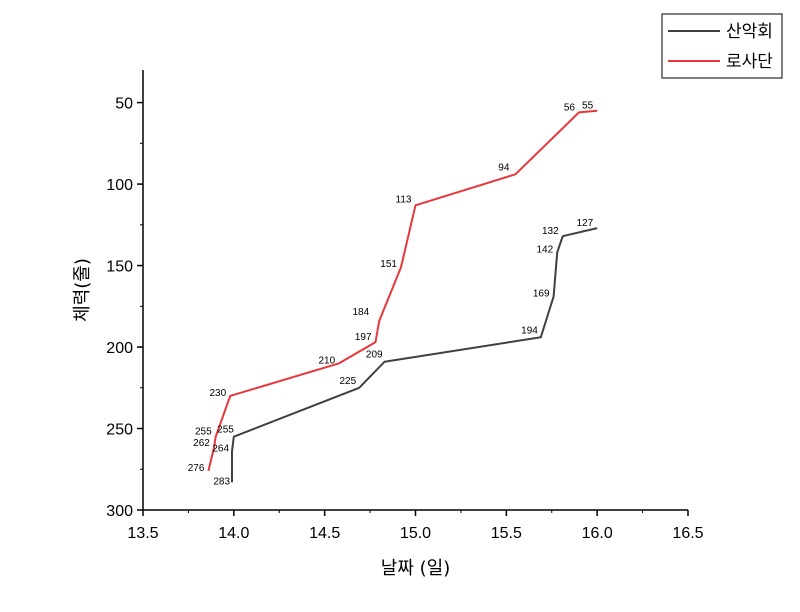 This screenshot has width=800, height=612. What do you see at coordinates (506, 533) in the screenshot?
I see `x-tick-label: 15.5` at bounding box center [506, 533].